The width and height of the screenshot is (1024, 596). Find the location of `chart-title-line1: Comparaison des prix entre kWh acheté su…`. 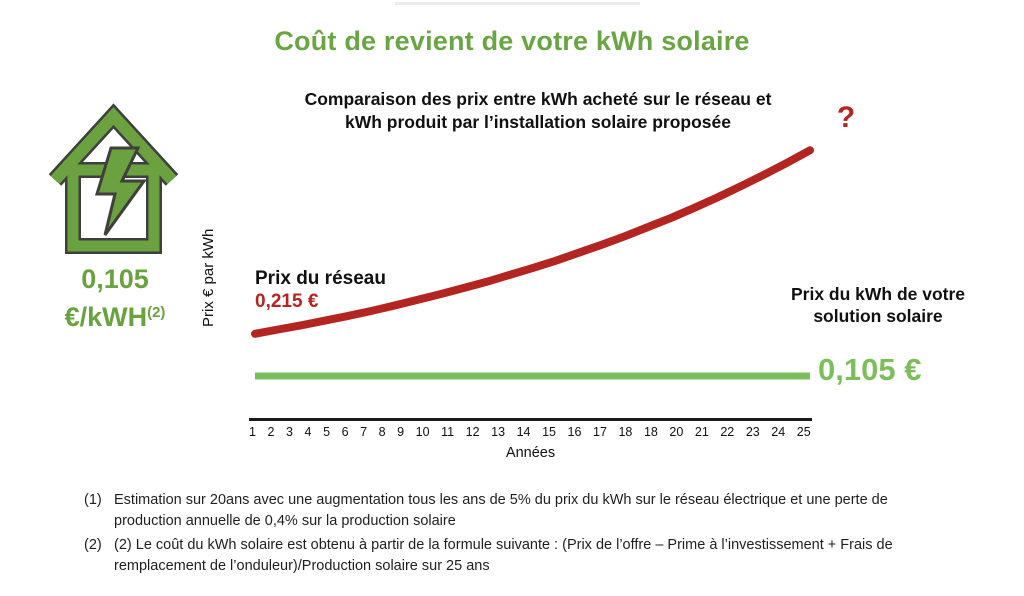

chart-title-line1: Comparaison des prix entre kWh acheté su… is located at coordinates (538, 99).